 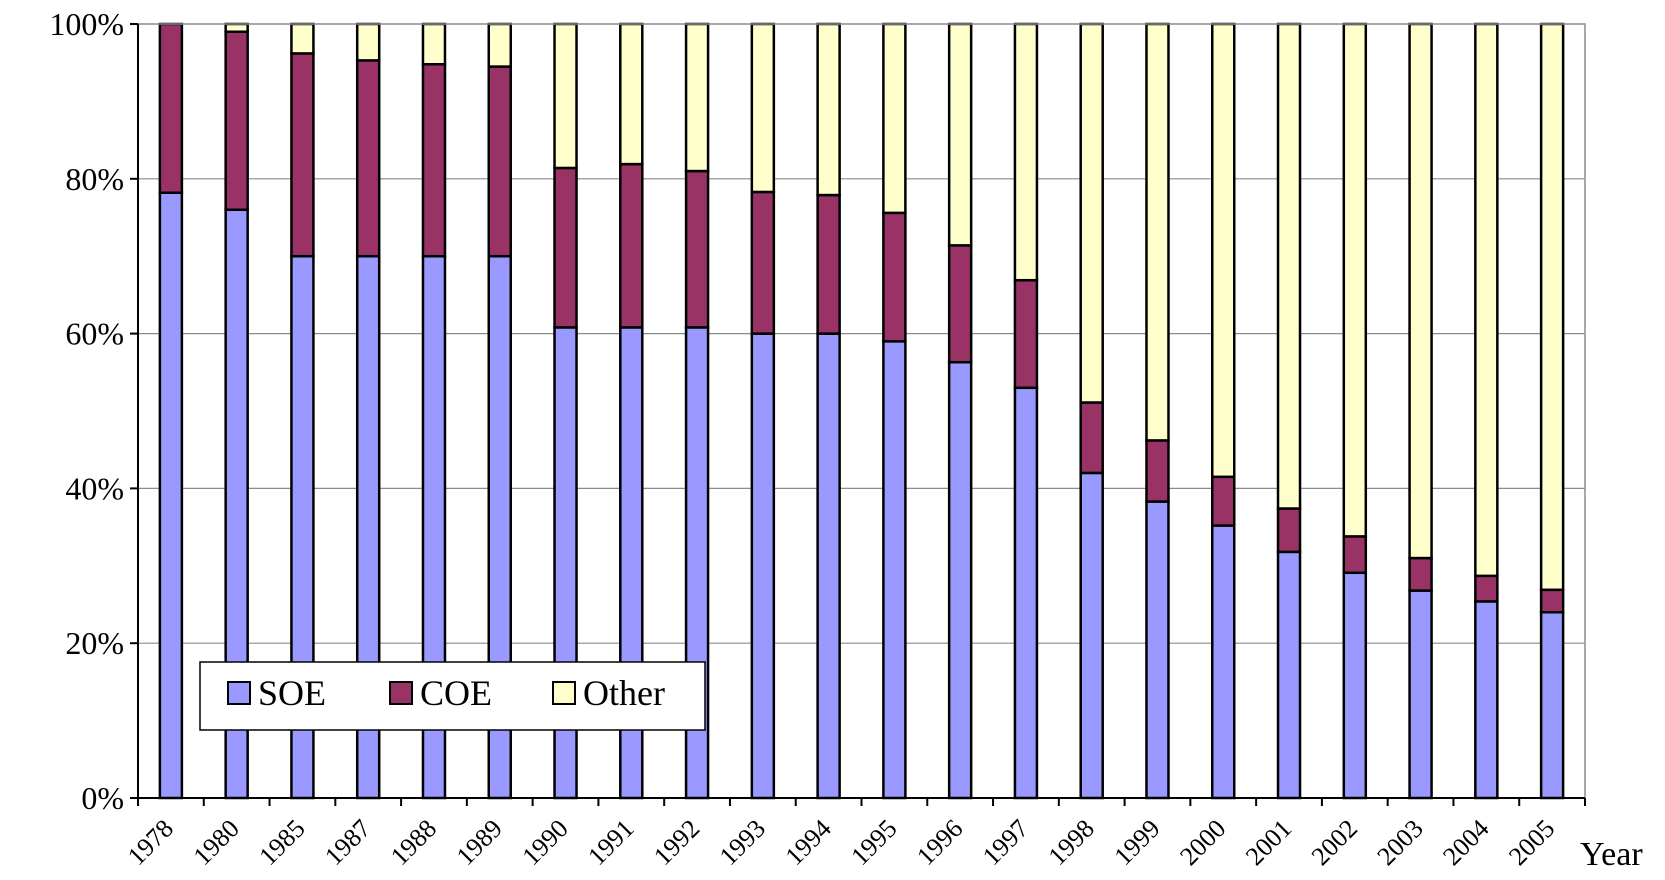 What do you see at coordinates (1223, 250) in the screenshot?
I see `bar-segment-other-2000` at bounding box center [1223, 250].